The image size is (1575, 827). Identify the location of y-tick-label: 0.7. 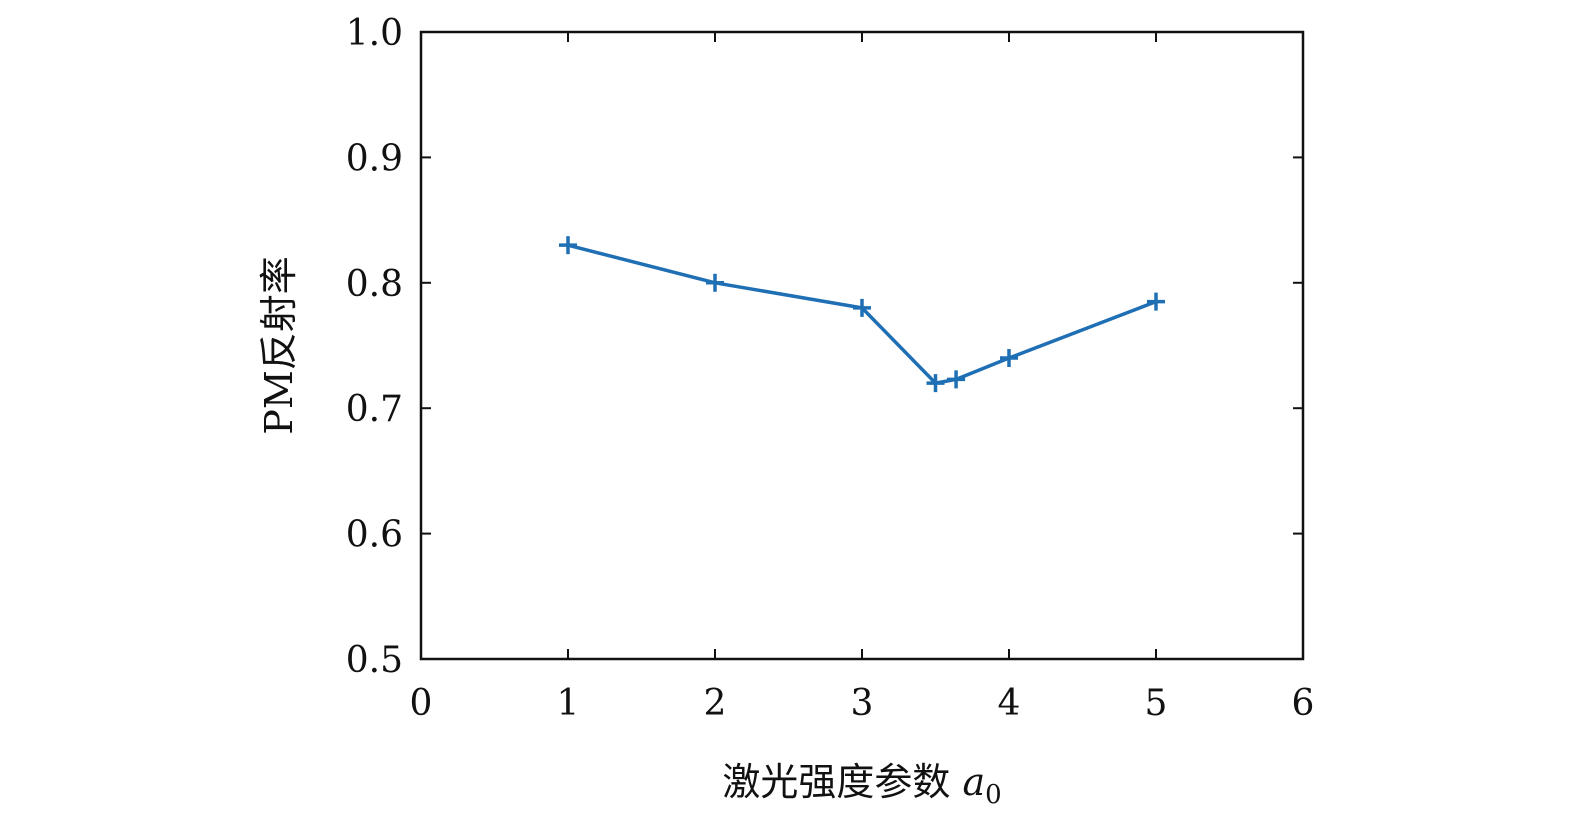
(374, 409).